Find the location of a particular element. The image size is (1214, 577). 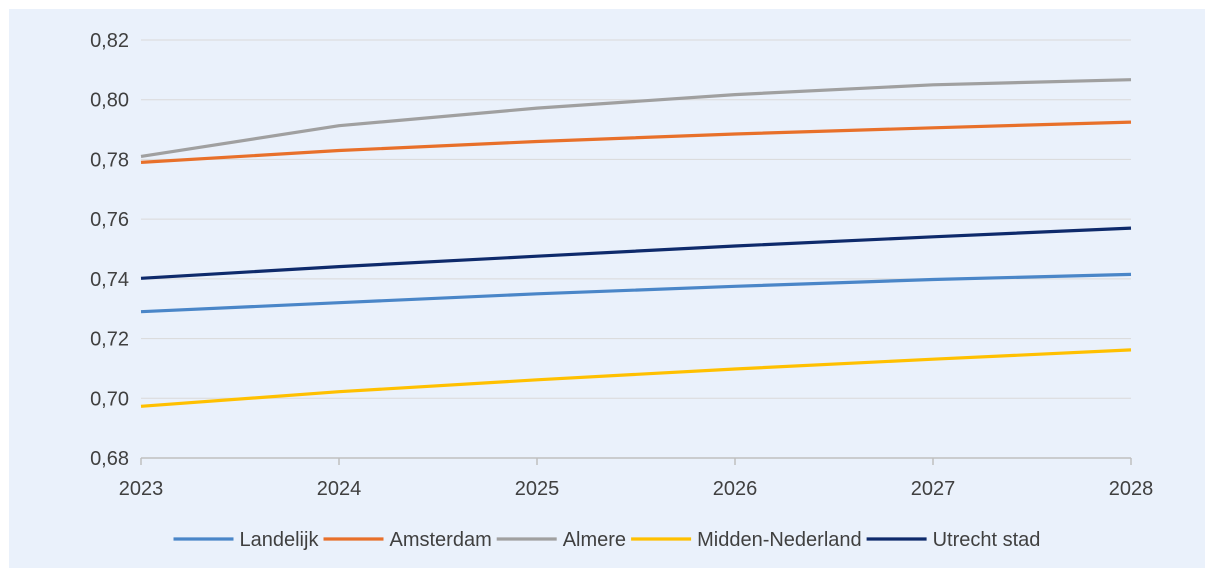

y-tick-label: 0,70 is located at coordinates (109, 399).